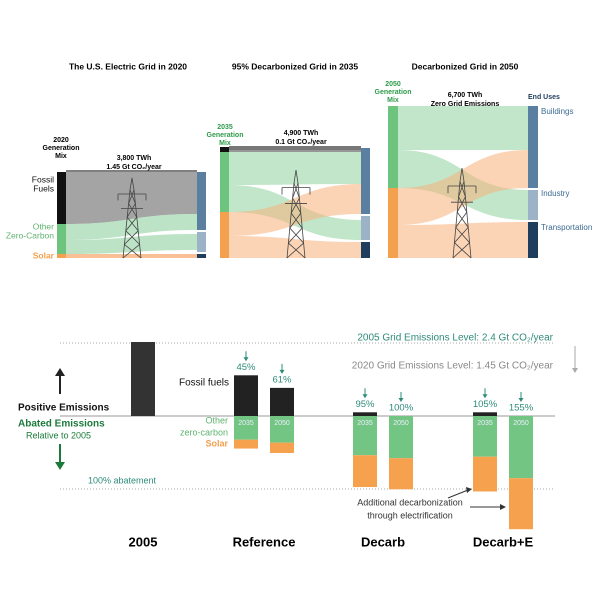 This screenshot has height=600, width=600. What do you see at coordinates (225, 127) in the screenshot?
I see `mix-label: 2035` at bounding box center [225, 127].